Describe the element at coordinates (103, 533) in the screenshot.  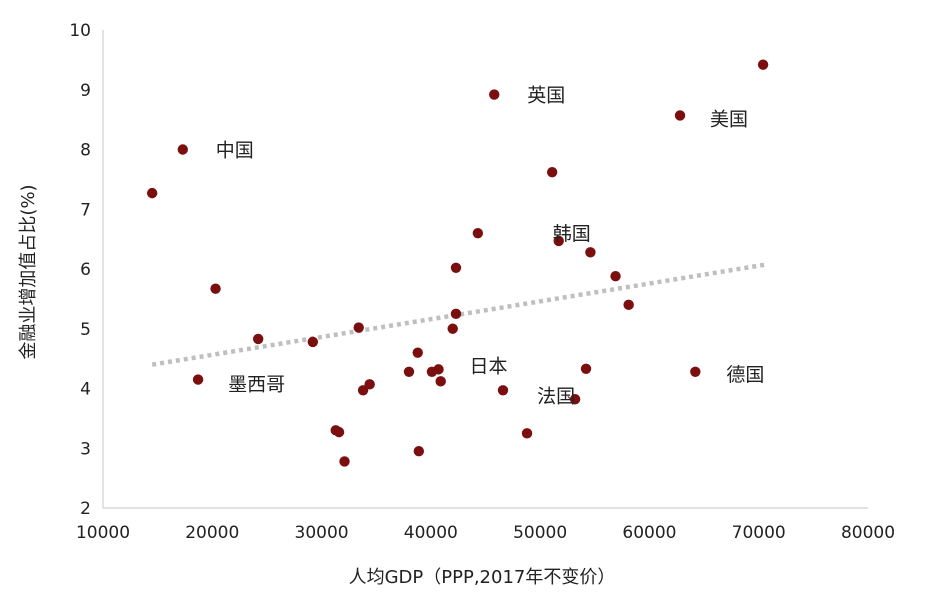
I see `x-tick-label: 10000` at that location.